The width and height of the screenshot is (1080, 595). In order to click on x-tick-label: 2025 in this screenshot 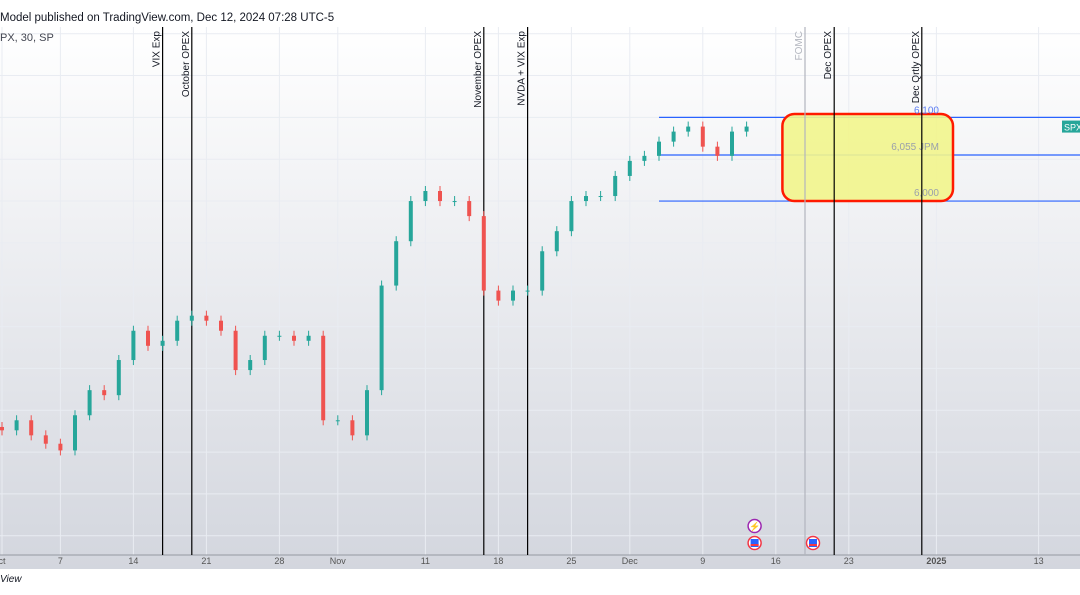, I will do `click(936, 561)`.